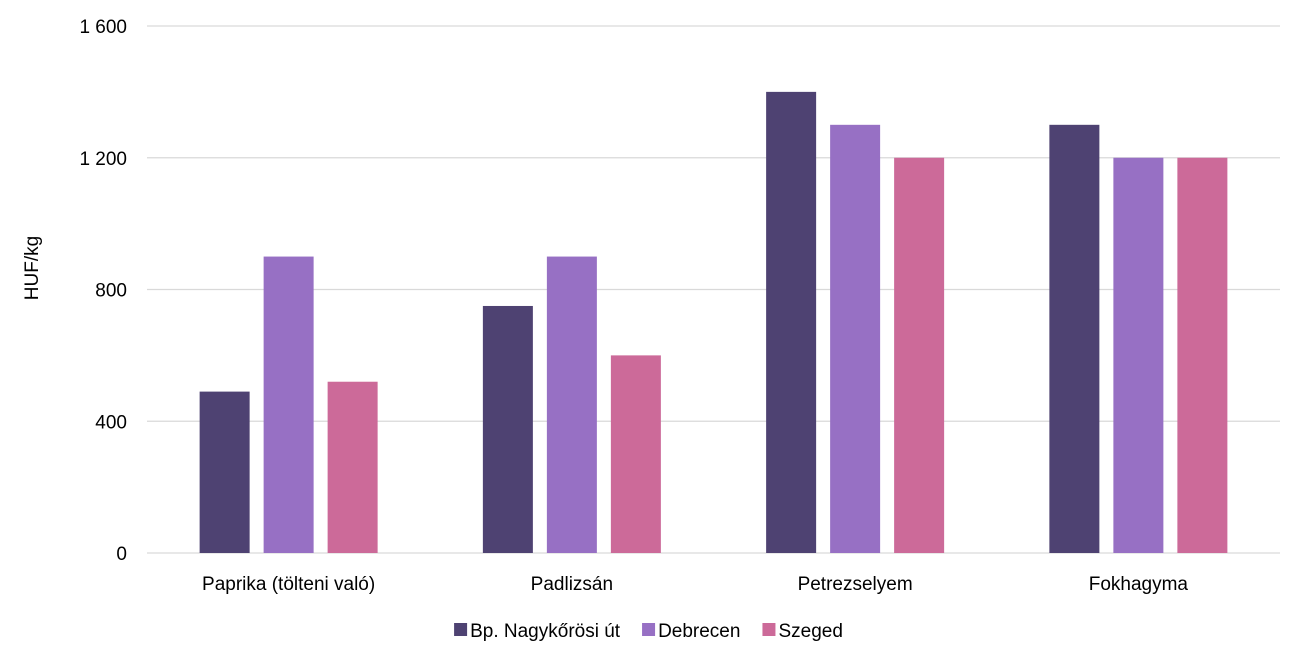 Image resolution: width=1297 pixels, height=650 pixels. Describe the element at coordinates (111, 291) in the screenshot. I see `y-tick-label: 800` at that location.